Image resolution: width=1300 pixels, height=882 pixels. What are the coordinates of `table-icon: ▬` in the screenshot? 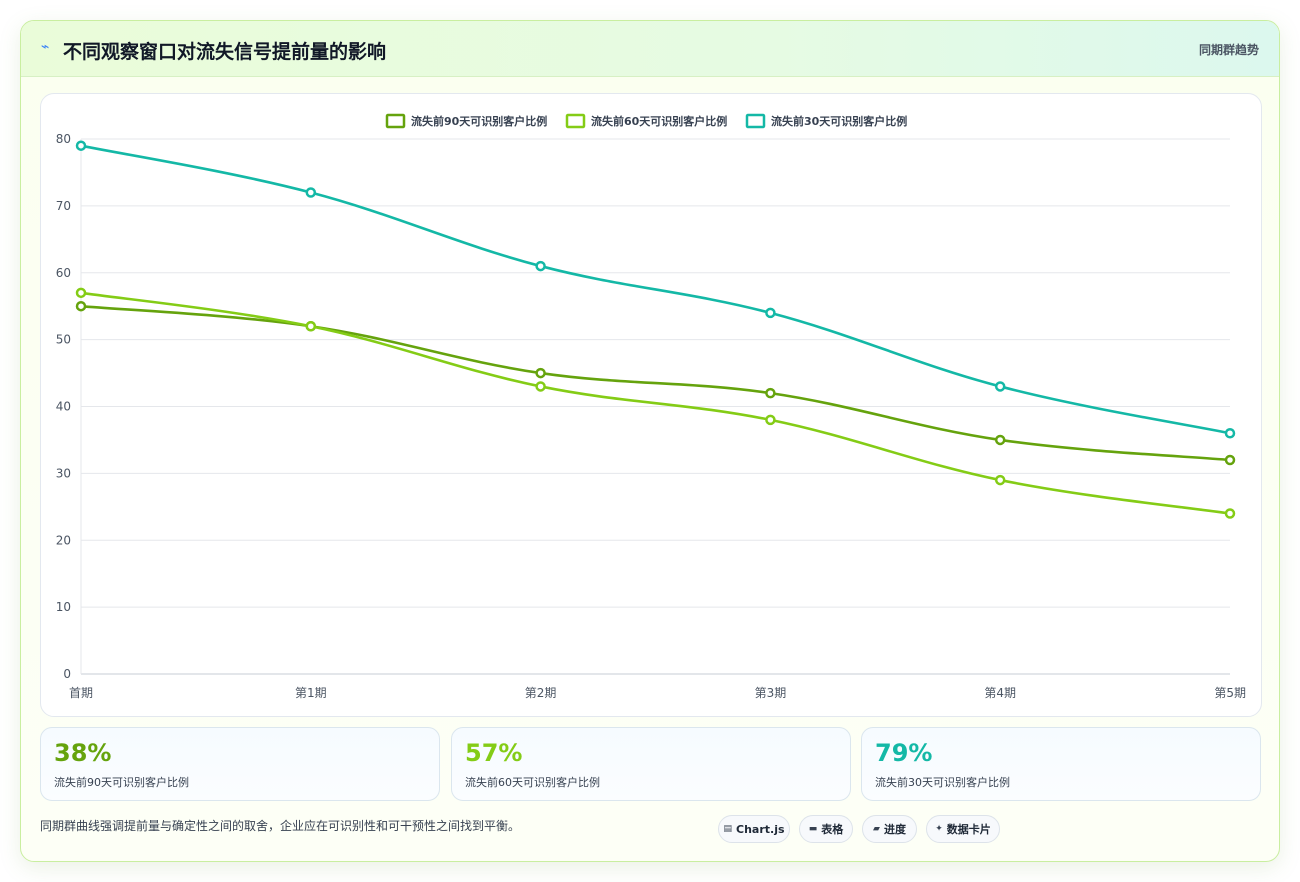 It's located at (813, 829).